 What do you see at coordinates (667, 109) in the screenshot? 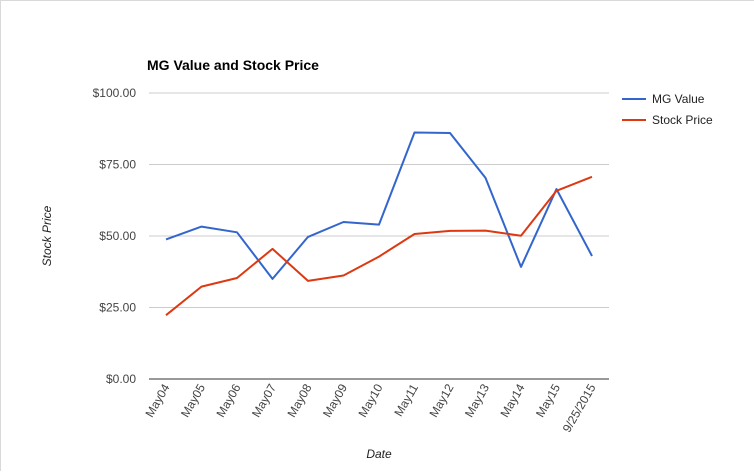
I see `legend: MG Value Stock Price` at bounding box center [667, 109].